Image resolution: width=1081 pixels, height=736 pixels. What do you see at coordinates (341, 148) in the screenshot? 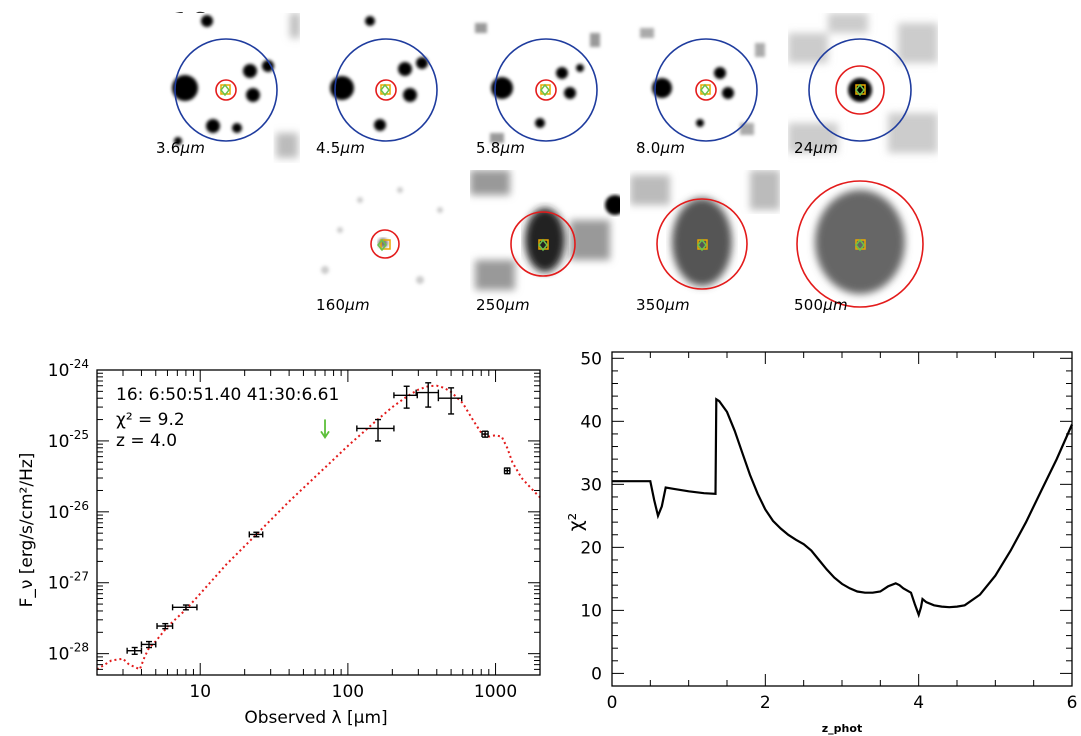
I see `band-label: 4.5μm` at bounding box center [341, 148].